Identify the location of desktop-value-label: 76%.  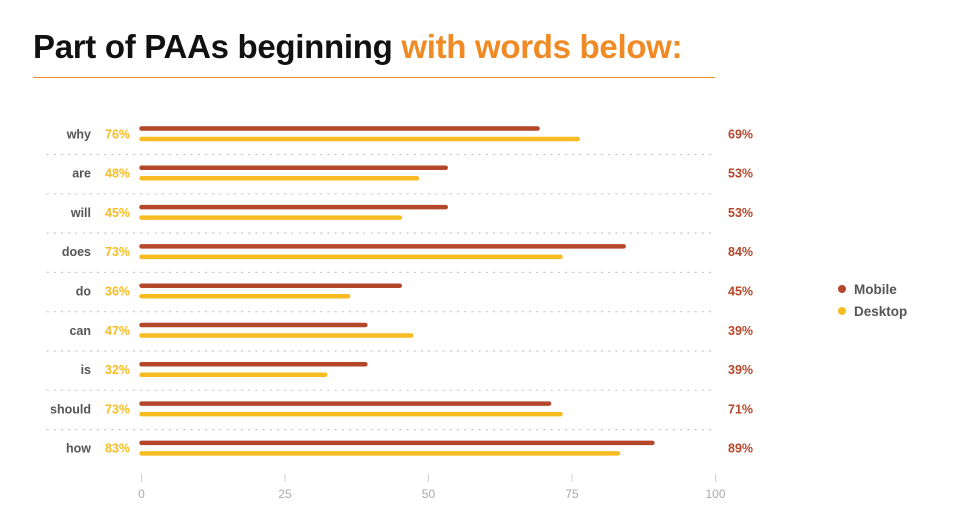
(117, 134).